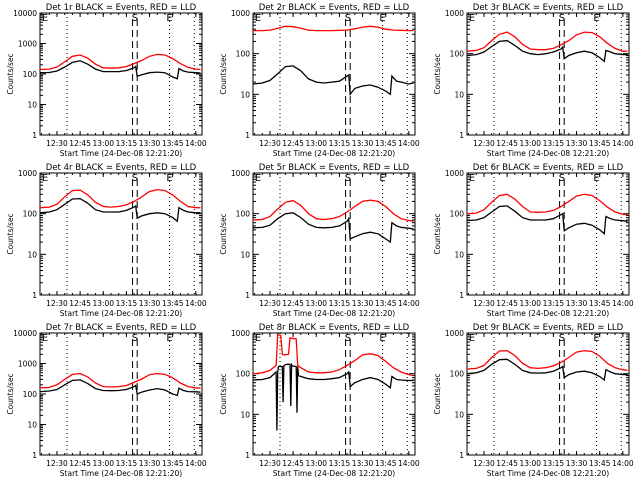 This screenshot has height=480, width=640. What do you see at coordinates (548, 328) in the screenshot?
I see `panel-title: Det 9r BLACK = Events, RED = LLD` at bounding box center [548, 328].